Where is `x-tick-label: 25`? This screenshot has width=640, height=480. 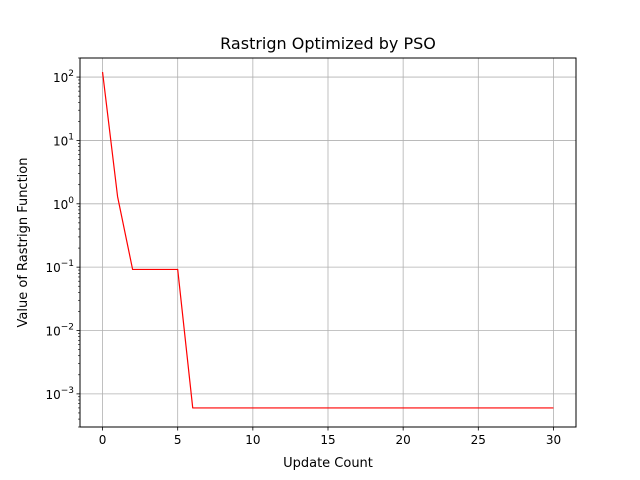
x-tick-label: 25 is located at coordinates (478, 440).